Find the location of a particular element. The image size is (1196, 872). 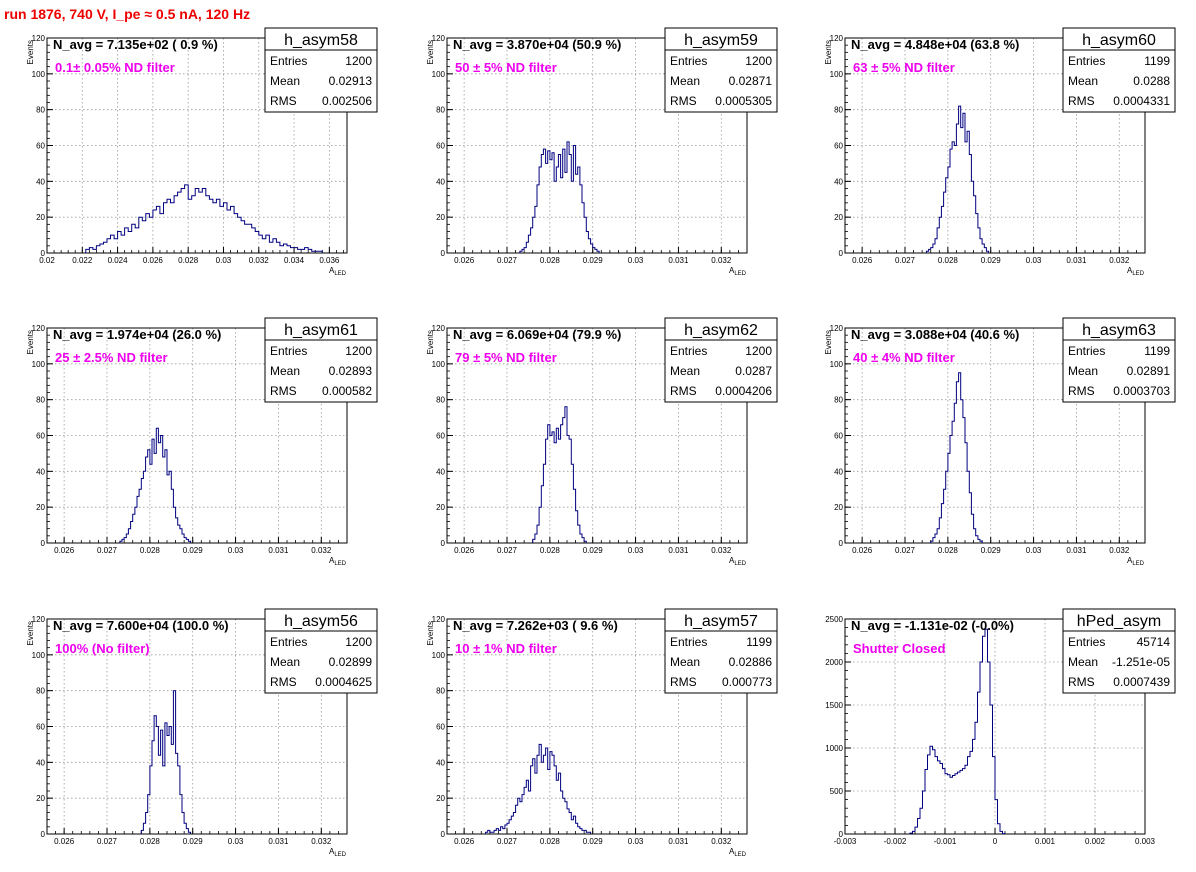

histogram-series-h_asym62 is located at coordinates (559, 474).